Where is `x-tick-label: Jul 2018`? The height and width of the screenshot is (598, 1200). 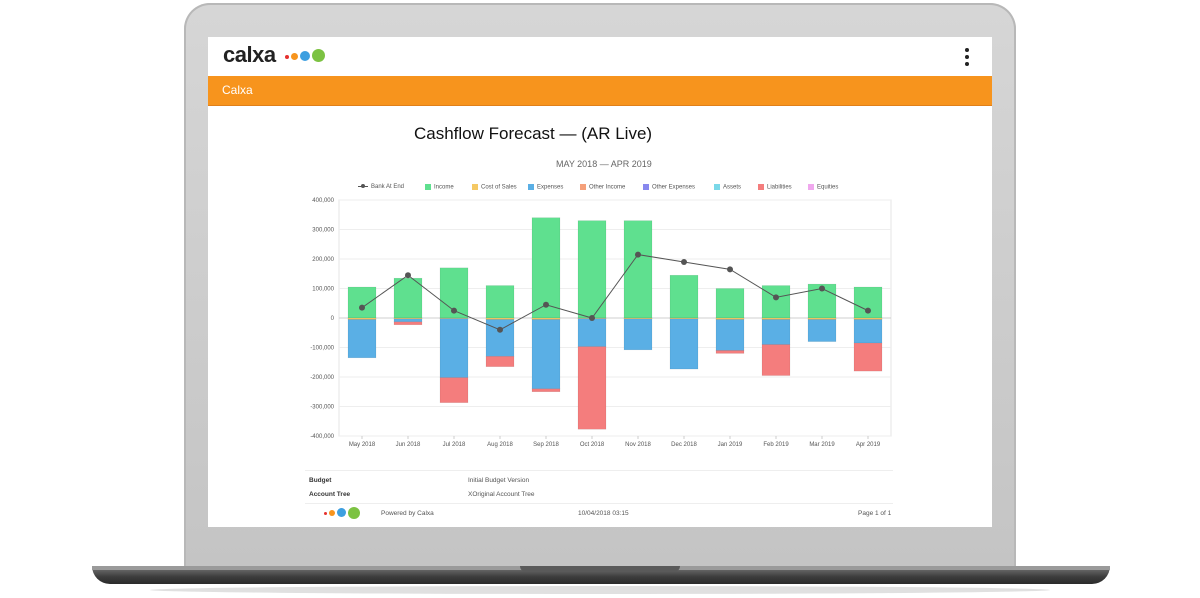 x-tick-label: Jul 2018 is located at coordinates (454, 445).